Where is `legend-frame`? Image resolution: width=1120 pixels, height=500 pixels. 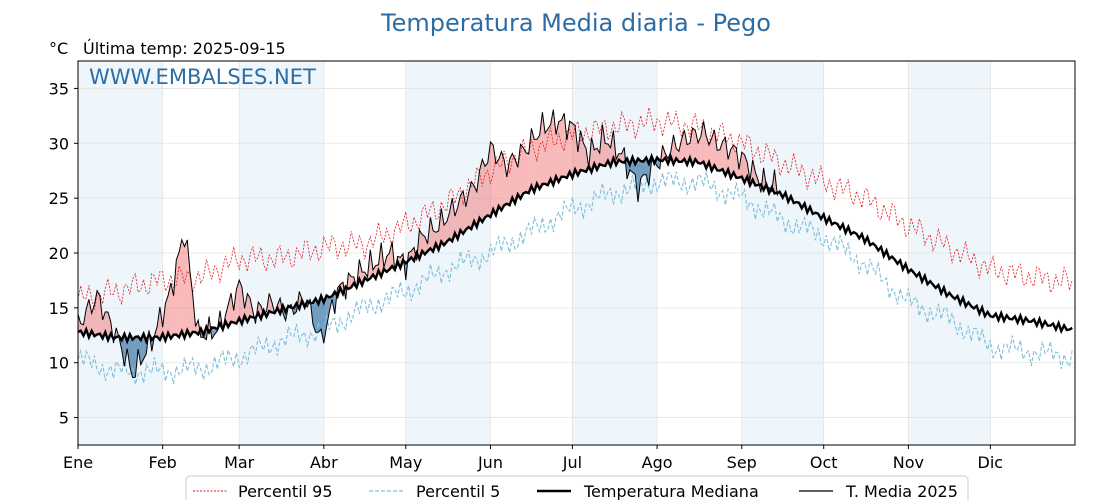 legend-frame is located at coordinates (577, 487).